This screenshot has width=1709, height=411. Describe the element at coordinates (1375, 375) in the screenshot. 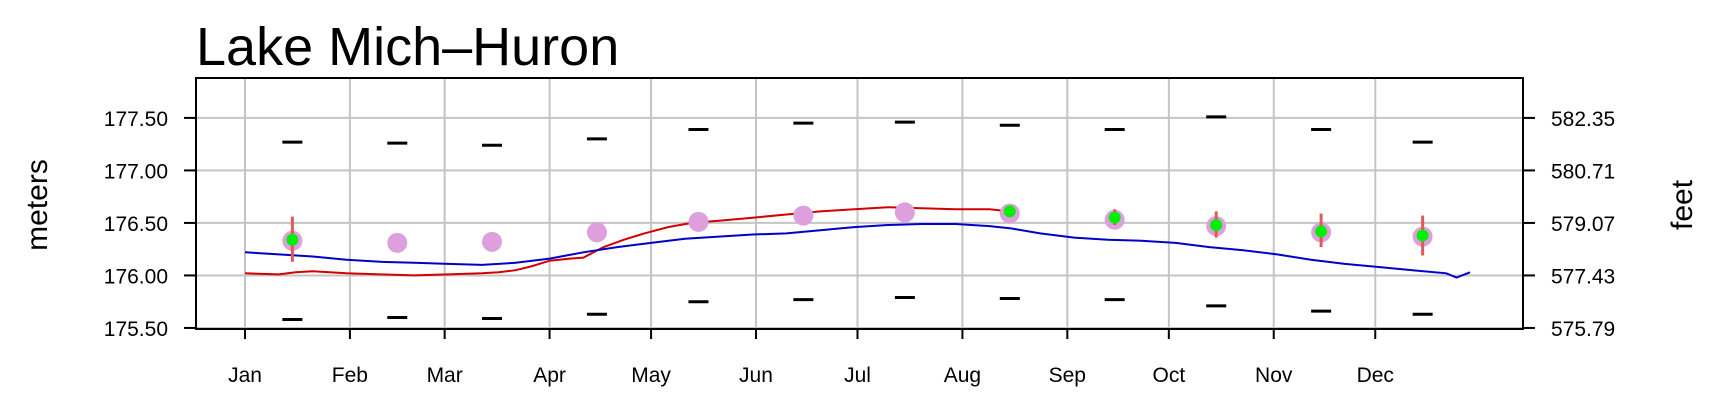

I see `x-tick-label: Dec` at that location.